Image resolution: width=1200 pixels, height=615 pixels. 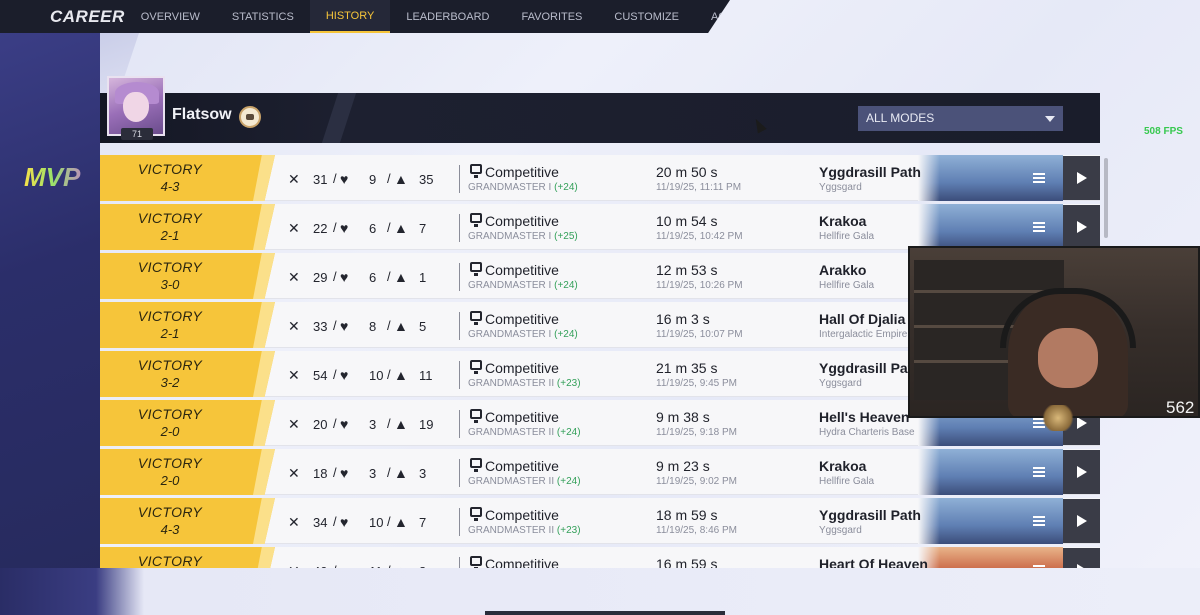 What do you see at coordinates (960, 118) in the screenshot?
I see `mode-filter-dropdown: ALL MODES` at bounding box center [960, 118].